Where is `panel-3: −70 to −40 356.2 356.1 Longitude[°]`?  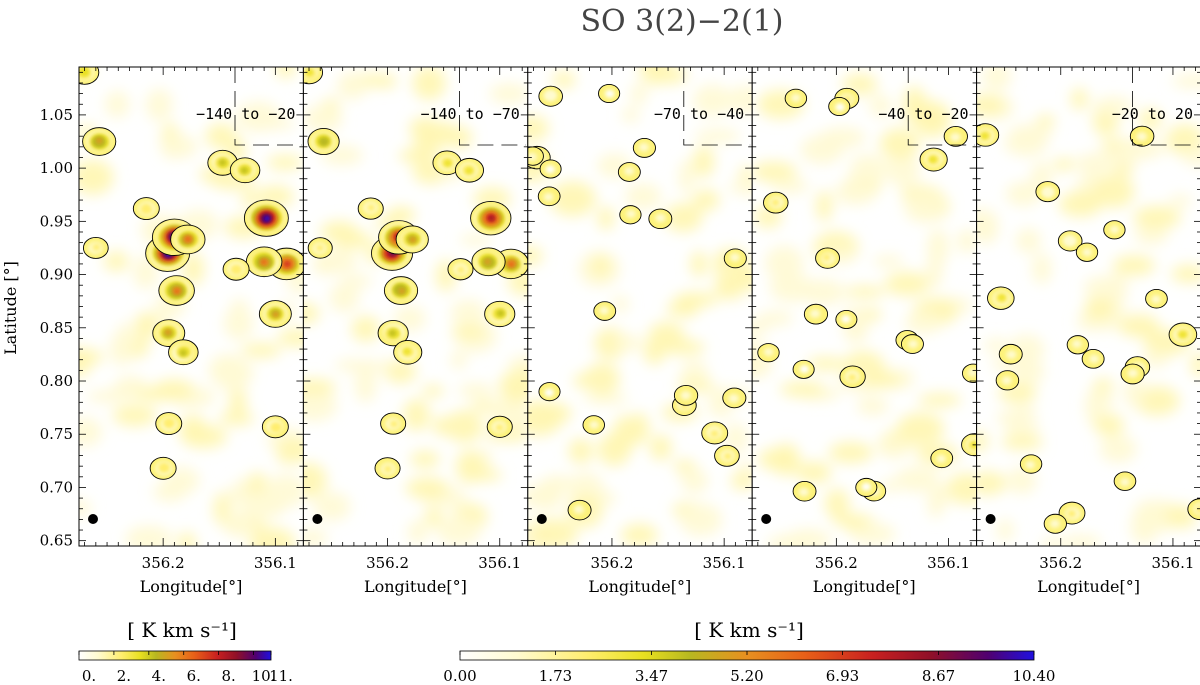
panel-3: −70 to −40 356.2 356.1 Longitude[°] is located at coordinates (640, 331).